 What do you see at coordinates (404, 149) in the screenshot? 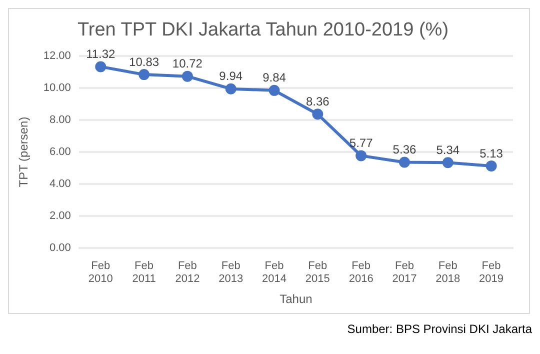
I see `data-label: 5.36` at bounding box center [404, 149].